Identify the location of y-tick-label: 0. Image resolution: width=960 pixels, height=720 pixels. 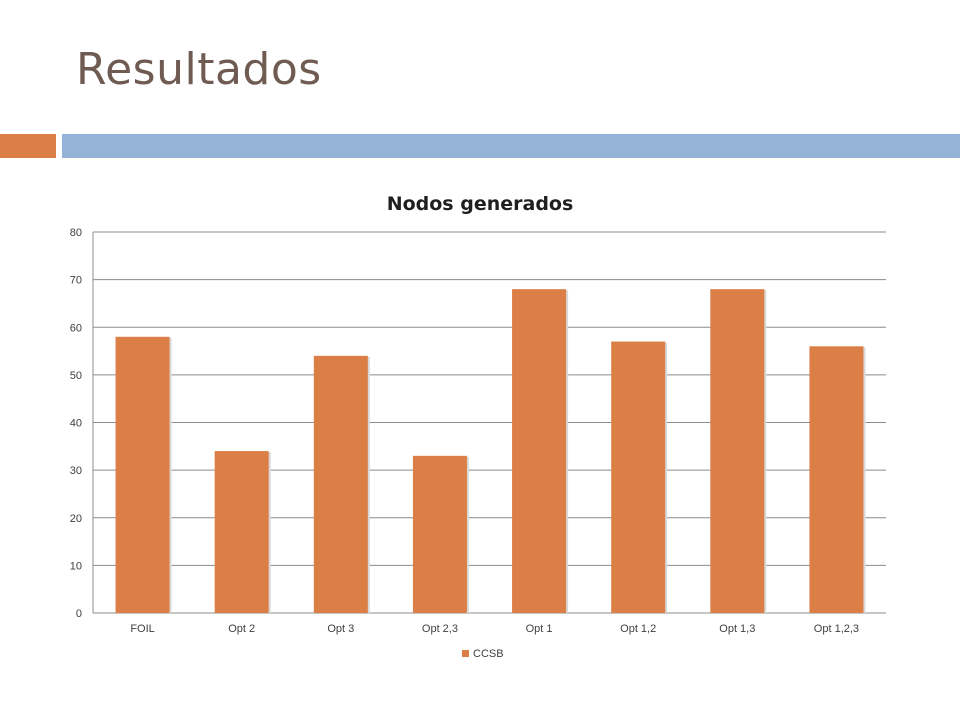
(79, 614).